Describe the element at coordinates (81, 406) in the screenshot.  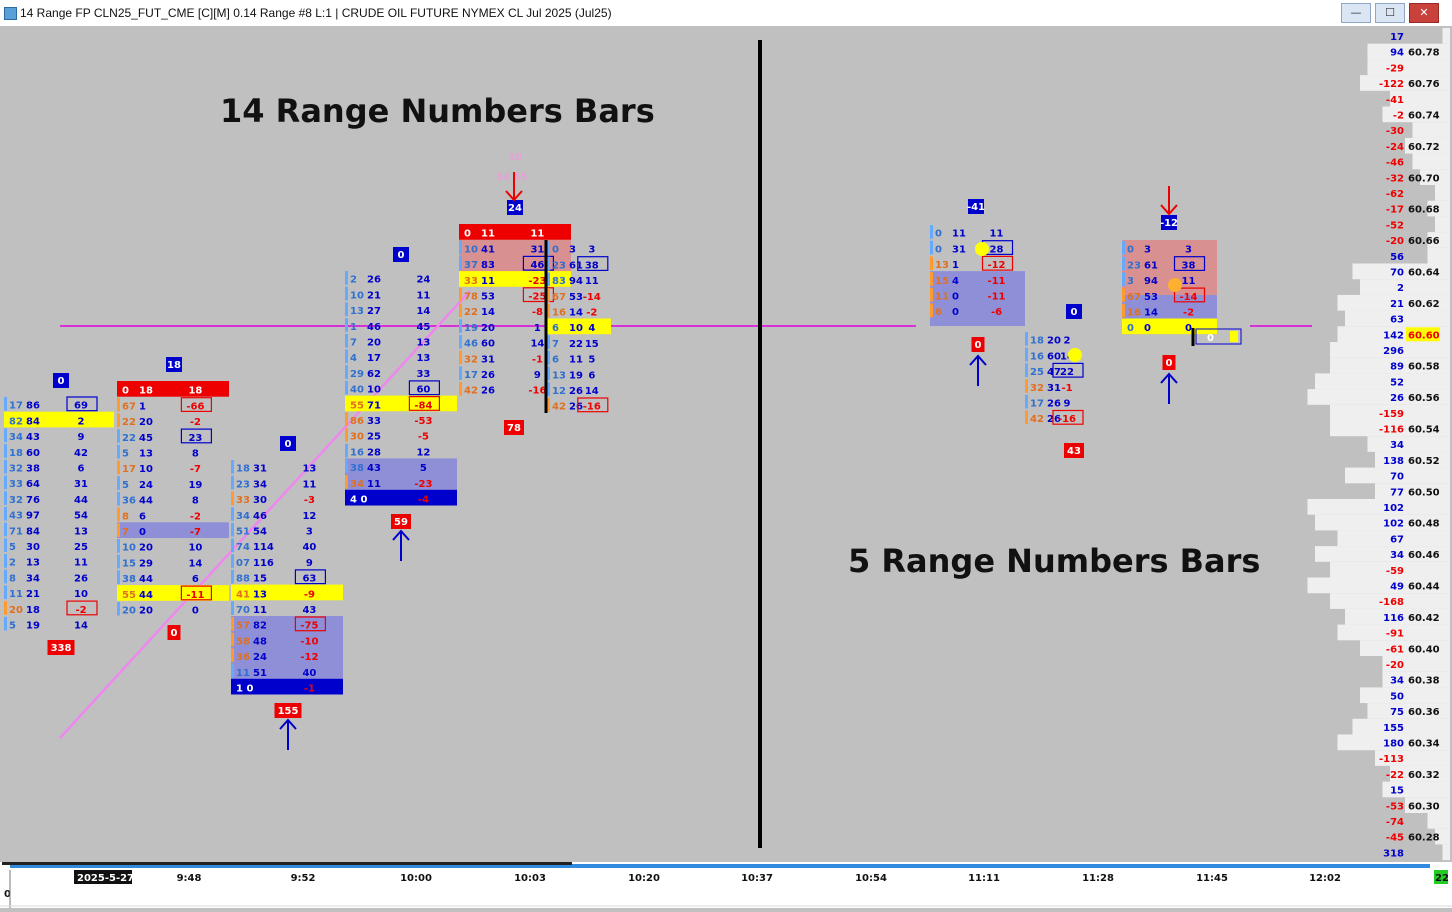
I see `delta-value: 69` at that location.